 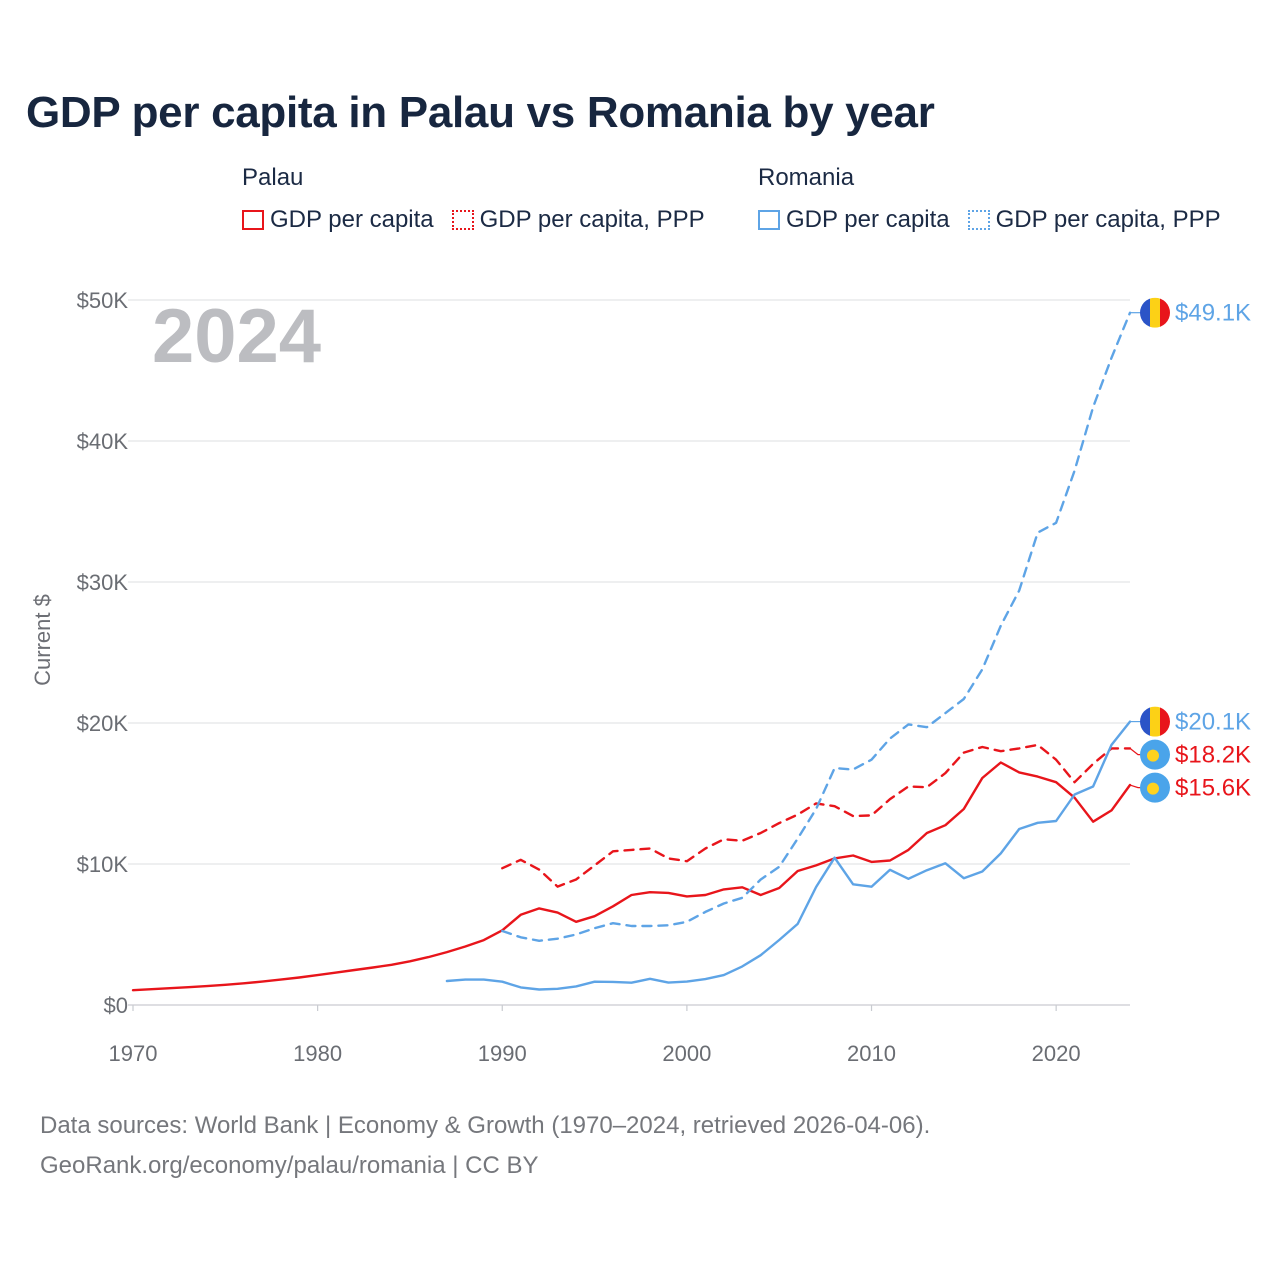 I want to click on y-tick-label: $10K, so click(x=103, y=864).